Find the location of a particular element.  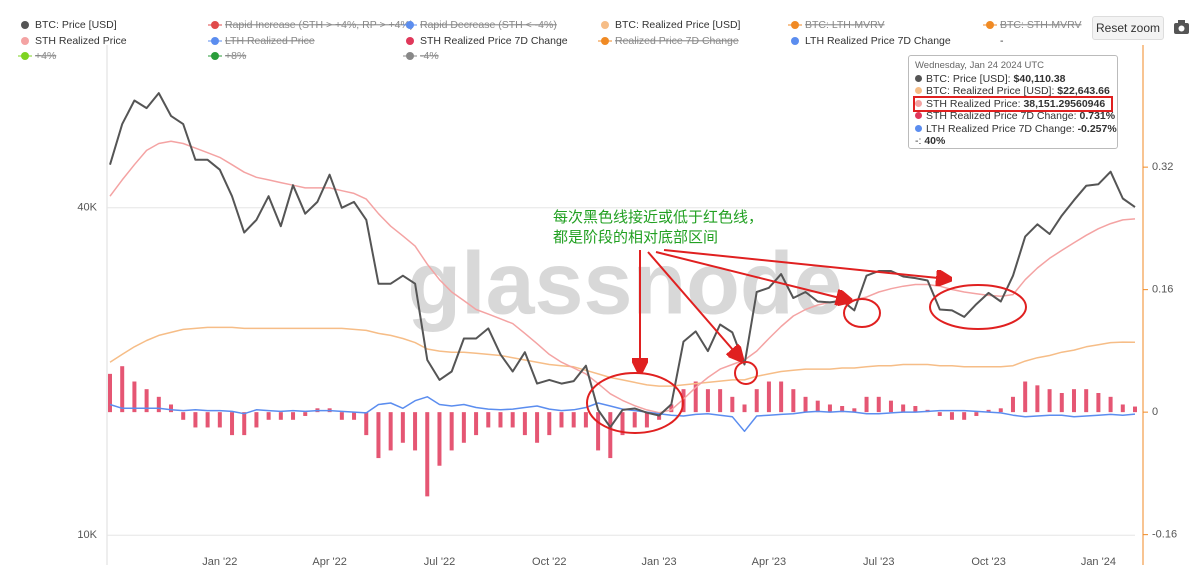

legend-label: LTH Realized Price is located at coordinates (270, 41).